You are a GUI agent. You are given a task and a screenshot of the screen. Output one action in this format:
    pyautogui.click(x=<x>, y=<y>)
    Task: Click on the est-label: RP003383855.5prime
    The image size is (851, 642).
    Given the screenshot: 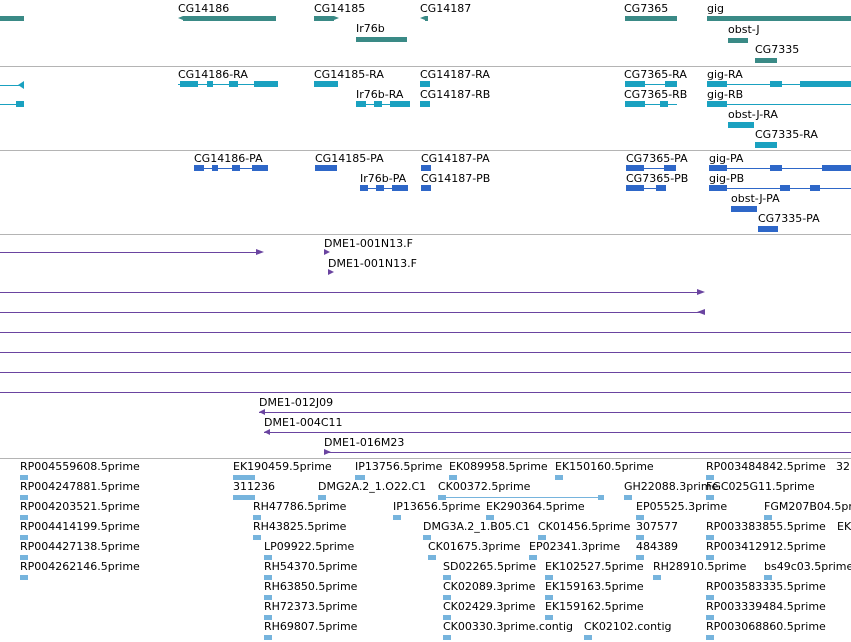 What is the action you would take?
    pyautogui.click(x=766, y=526)
    